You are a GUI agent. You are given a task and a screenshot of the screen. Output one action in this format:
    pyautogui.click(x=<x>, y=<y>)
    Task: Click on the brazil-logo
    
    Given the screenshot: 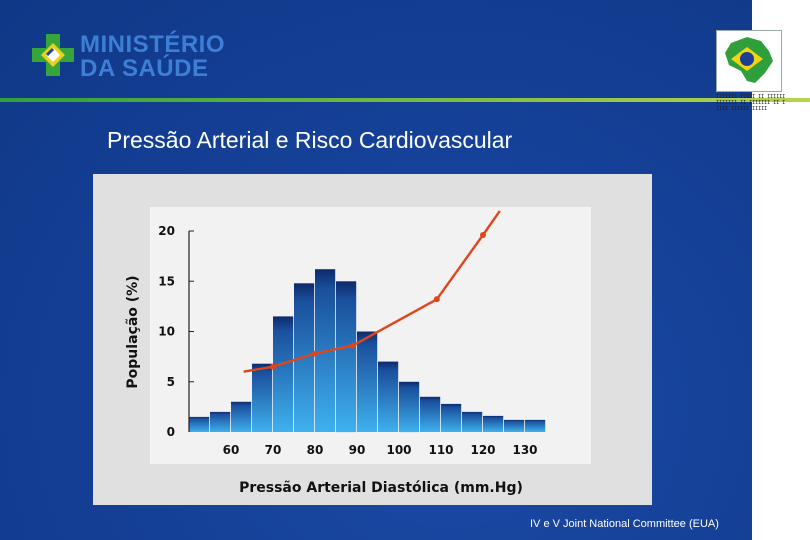 What is the action you would take?
    pyautogui.click(x=749, y=61)
    